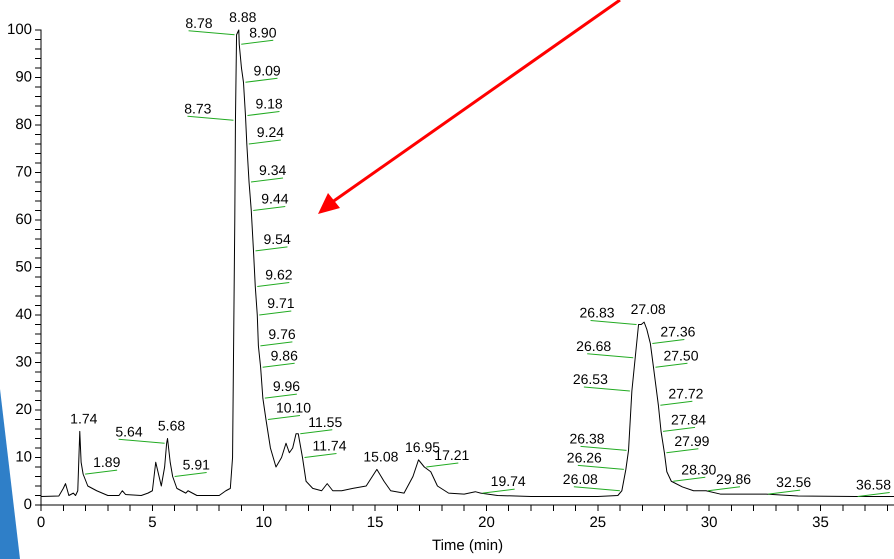  Describe the element at coordinates (272, 170) in the screenshot. I see `annotation: 9.34` at that location.